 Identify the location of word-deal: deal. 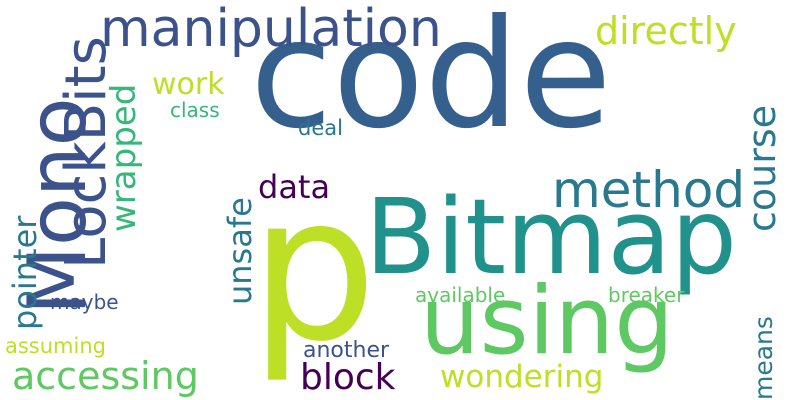
(320, 128).